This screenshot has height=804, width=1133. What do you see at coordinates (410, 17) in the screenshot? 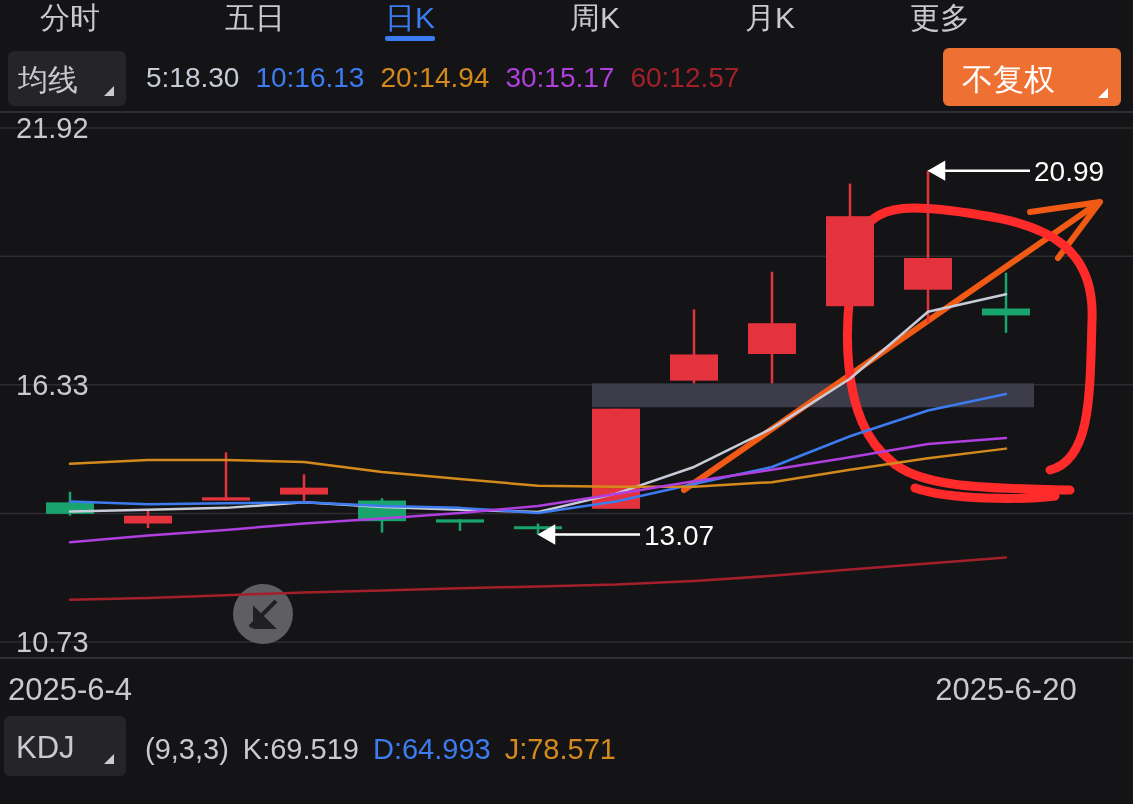
I see `text: 日K` at bounding box center [410, 17].